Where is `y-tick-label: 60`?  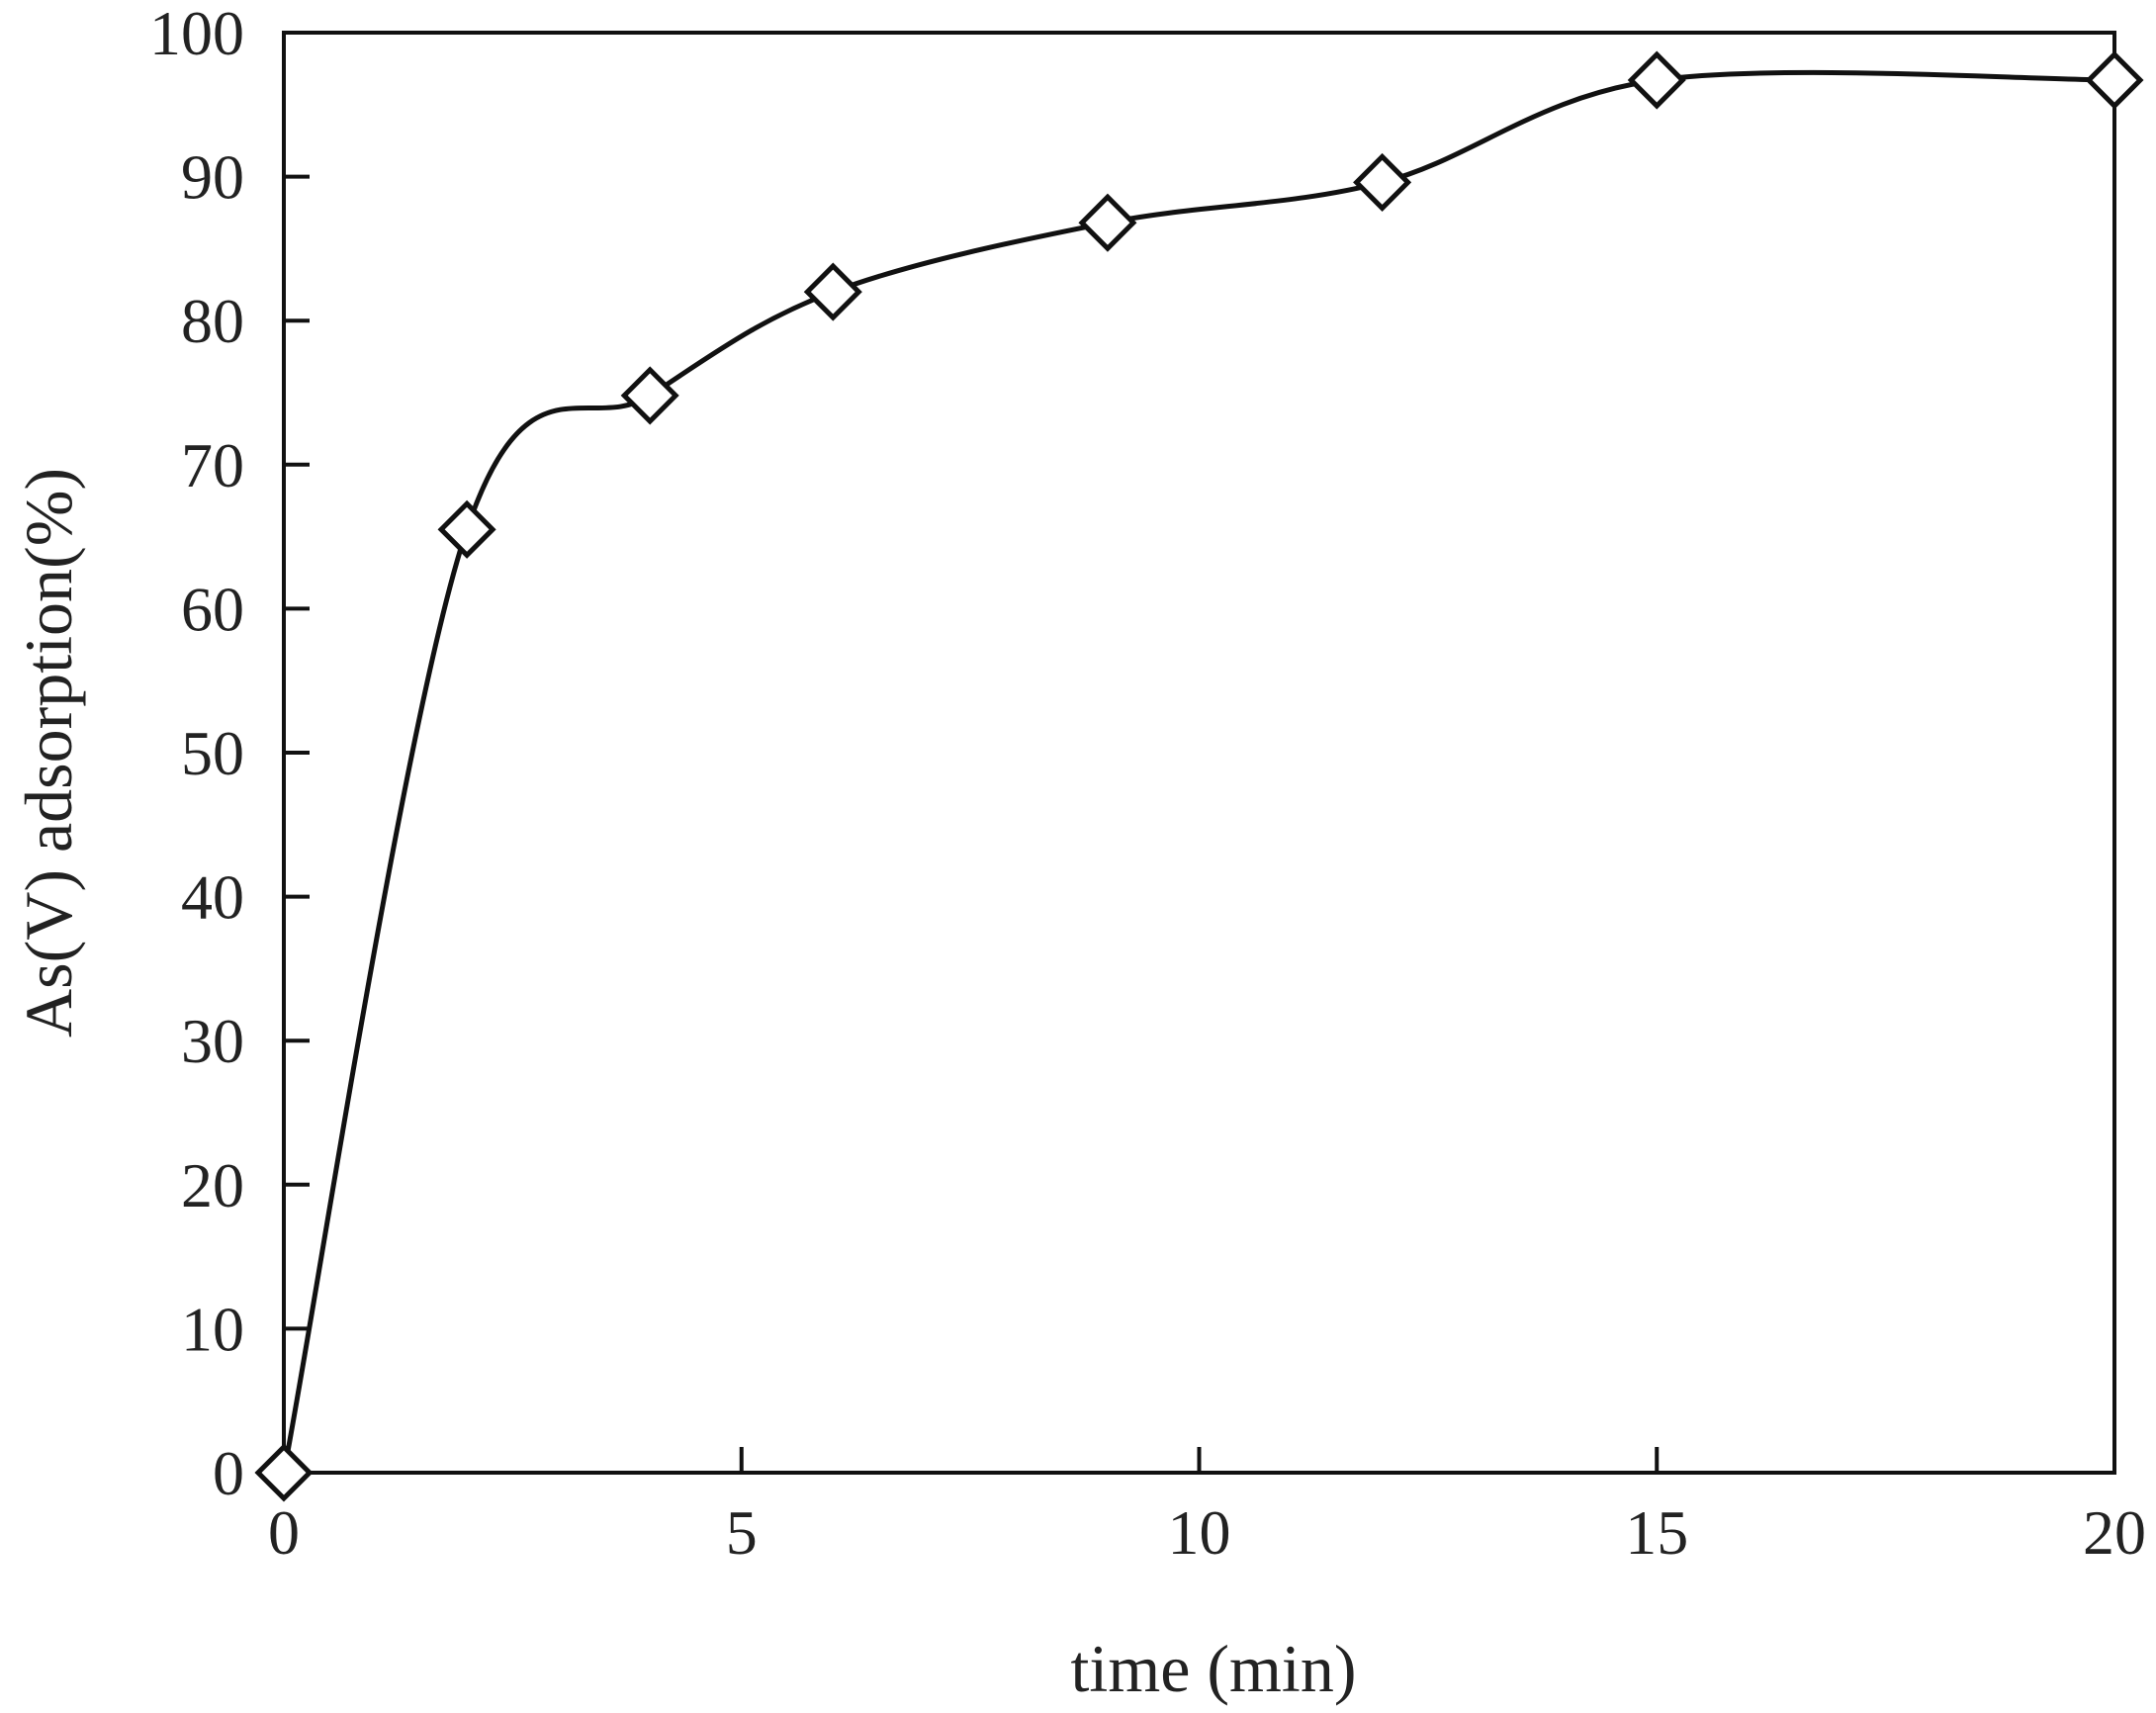 y-tick-label: 60 is located at coordinates (212, 609).